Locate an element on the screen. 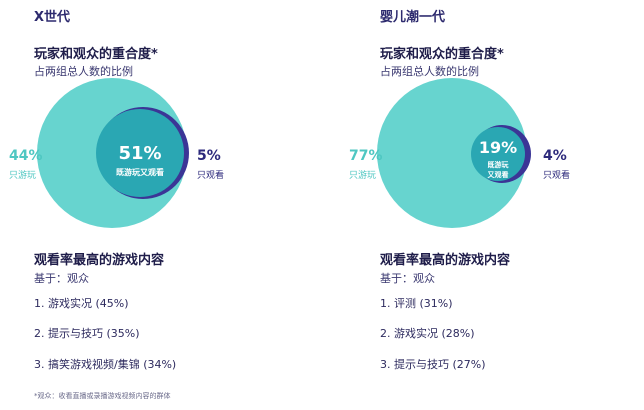 The height and width of the screenshot is (410, 644). both-pct: 19% is located at coordinates (498, 147).